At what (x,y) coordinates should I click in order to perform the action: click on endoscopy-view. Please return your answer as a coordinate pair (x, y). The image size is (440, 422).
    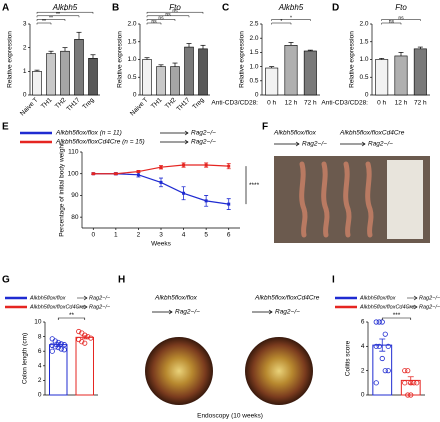
    Looking at the image, I should click on (279, 371).